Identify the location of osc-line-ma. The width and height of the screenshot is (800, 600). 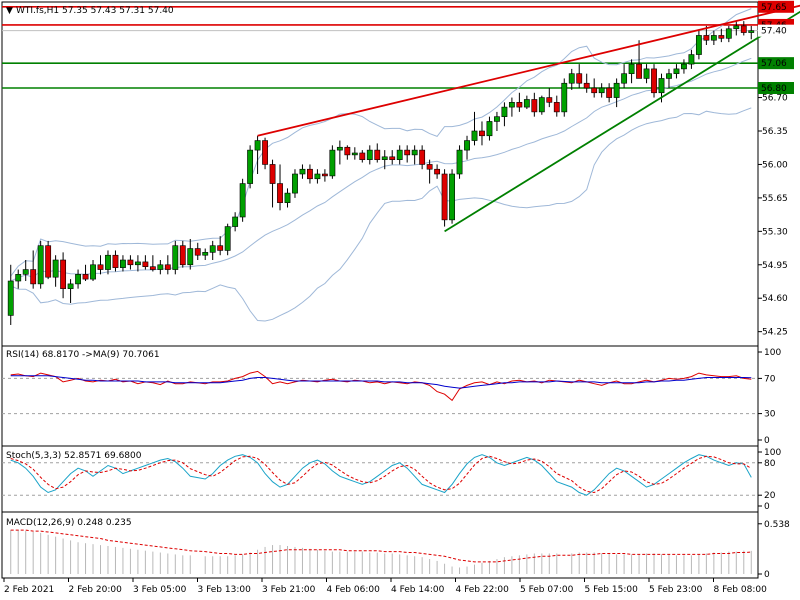
(381, 382).